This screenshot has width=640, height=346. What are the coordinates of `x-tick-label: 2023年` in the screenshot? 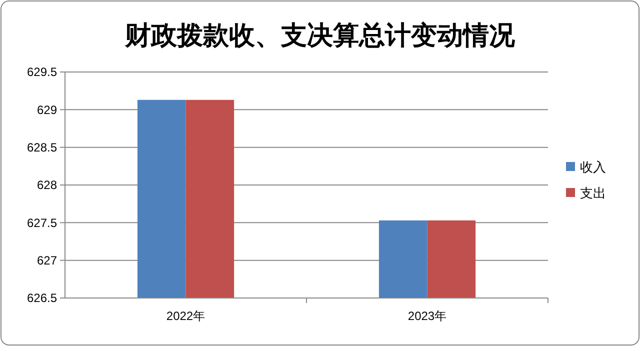 It's located at (427, 316).